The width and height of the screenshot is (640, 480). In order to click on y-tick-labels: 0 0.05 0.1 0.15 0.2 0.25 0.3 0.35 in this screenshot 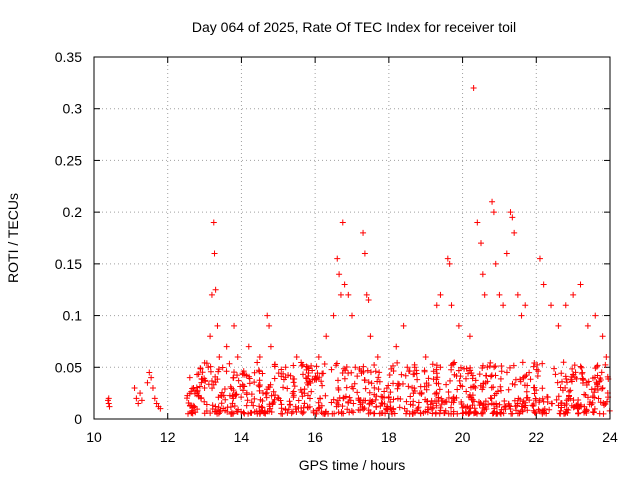, I will do `click(68, 238)`.